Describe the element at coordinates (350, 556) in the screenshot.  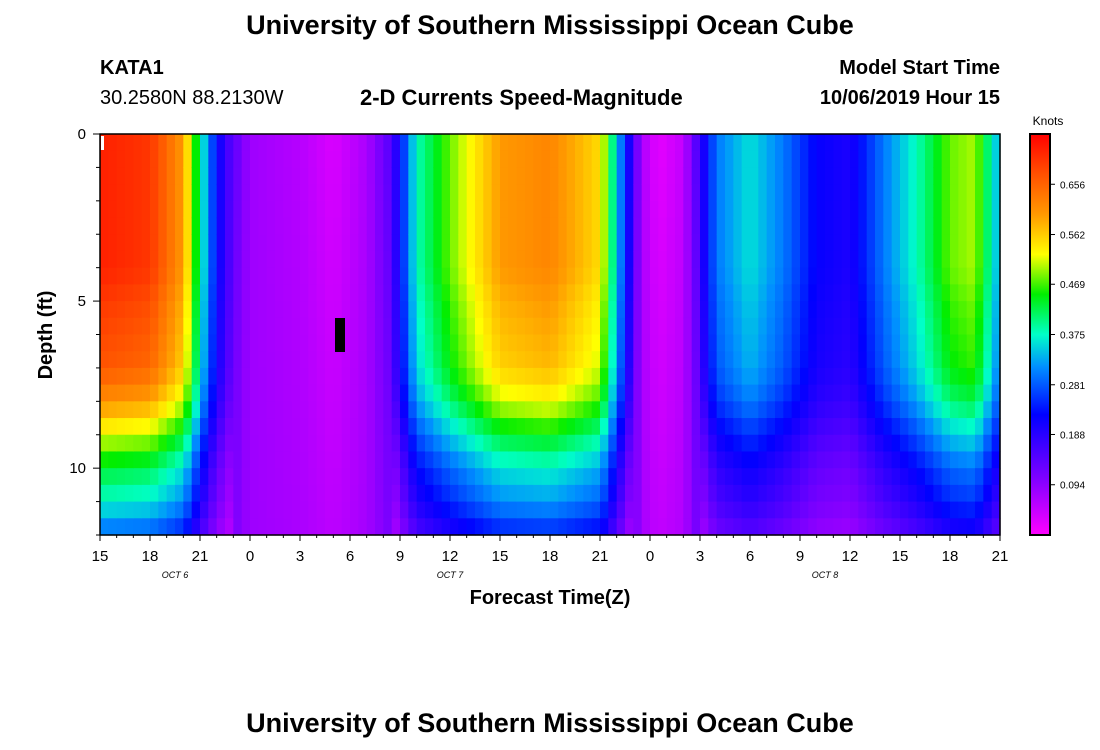
I see `x-tick-label: 6` at that location.